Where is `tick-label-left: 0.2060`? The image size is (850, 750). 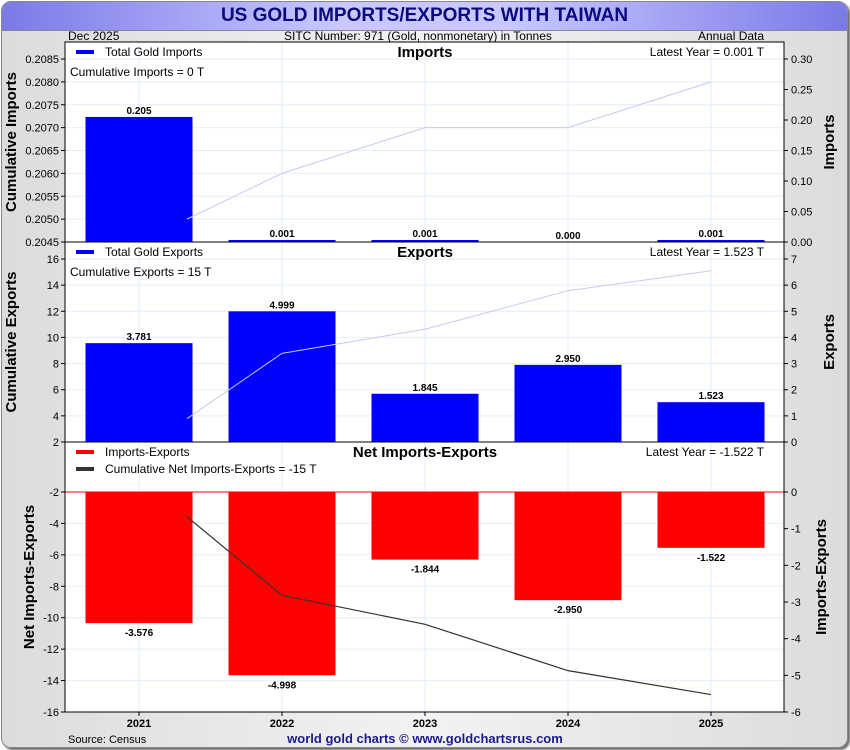
tick-label-left: 0.2060 is located at coordinates (42, 174).